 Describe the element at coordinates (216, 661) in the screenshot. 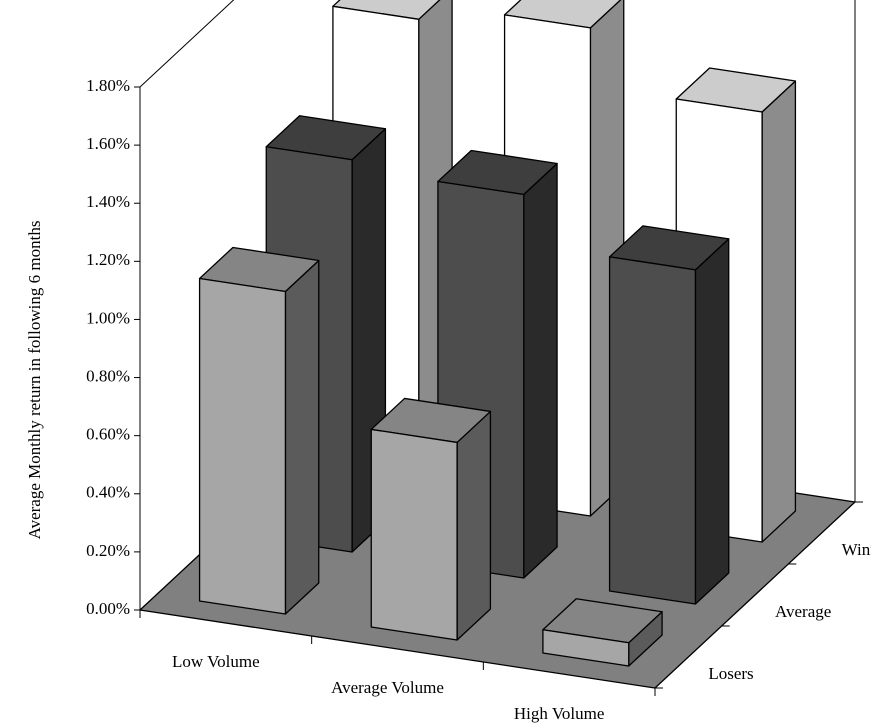

I see `x-tick-label: Low Volume` at that location.